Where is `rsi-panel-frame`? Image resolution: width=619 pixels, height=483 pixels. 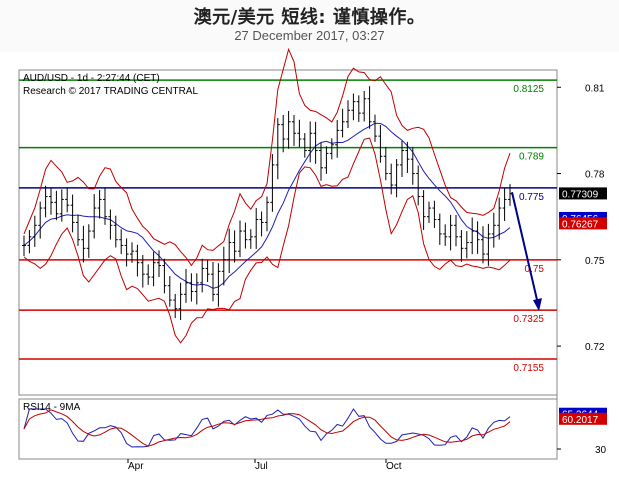
rsi-panel-frame is located at coordinates (288, 429).